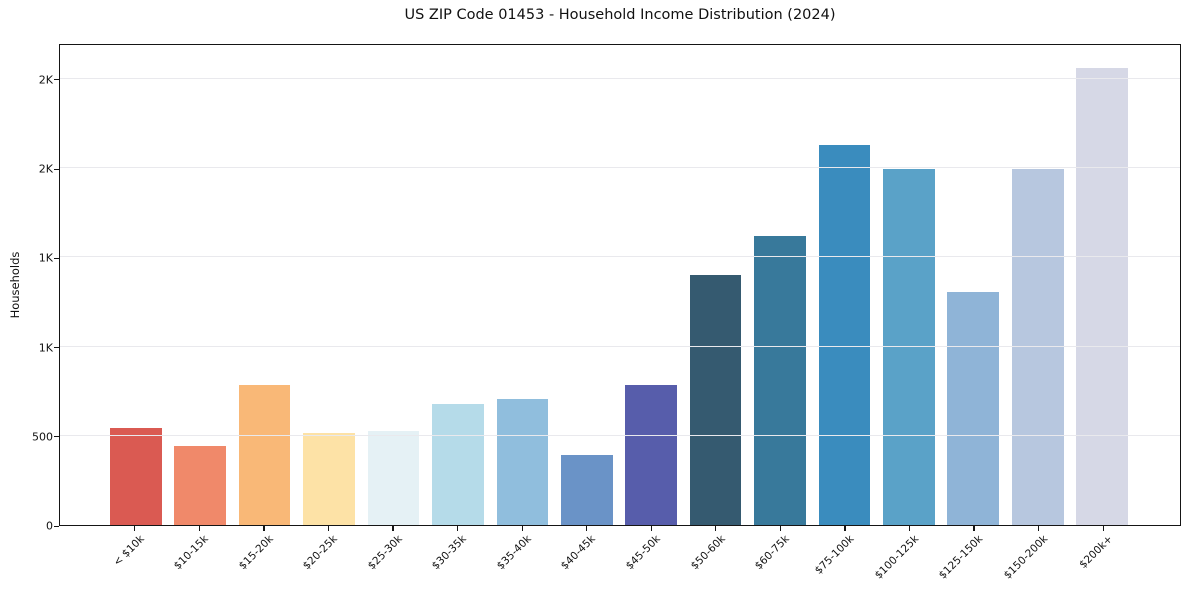 This screenshot has width=1189, height=590. I want to click on x-tick-label: $45-50k, so click(643, 553).